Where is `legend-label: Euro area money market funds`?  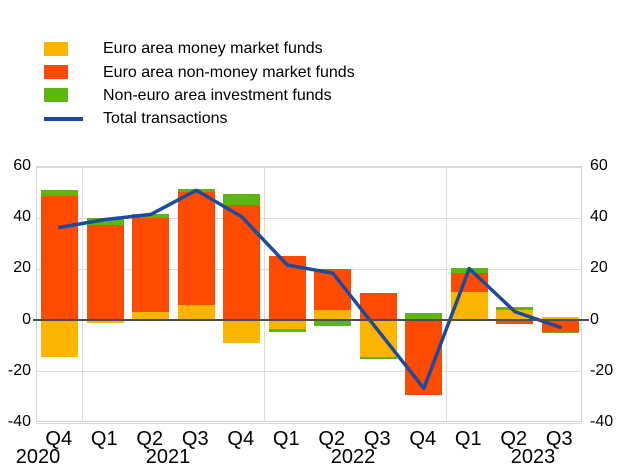 legend-label: Euro area money market funds is located at coordinates (213, 49).